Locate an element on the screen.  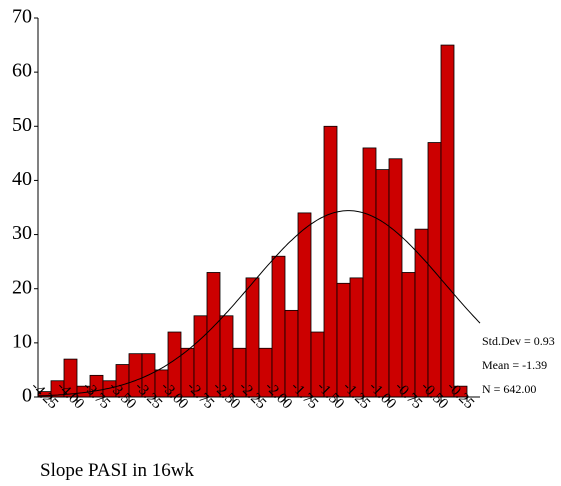
y-tick-label: 60 is located at coordinates (22, 71).